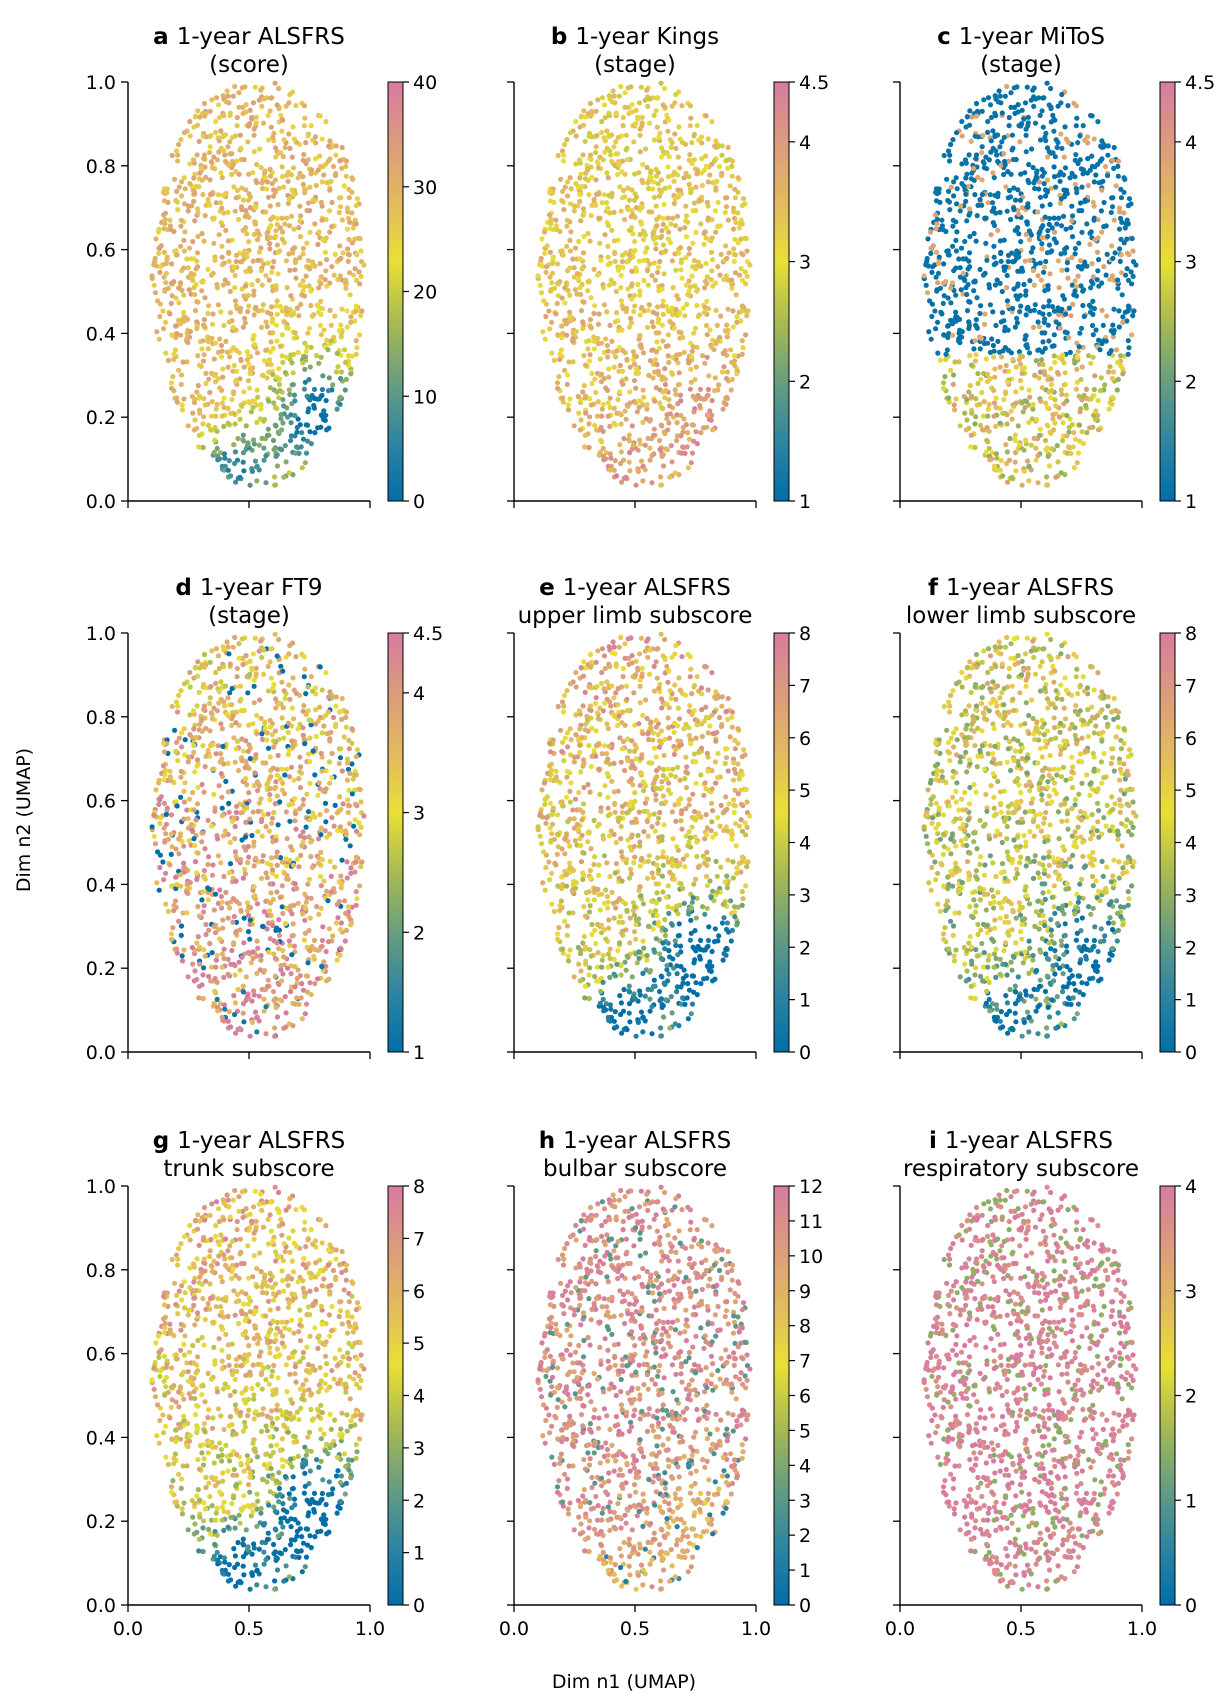  I want to click on panel-title-text: 1-year ALSFRS, so click(261, 37).